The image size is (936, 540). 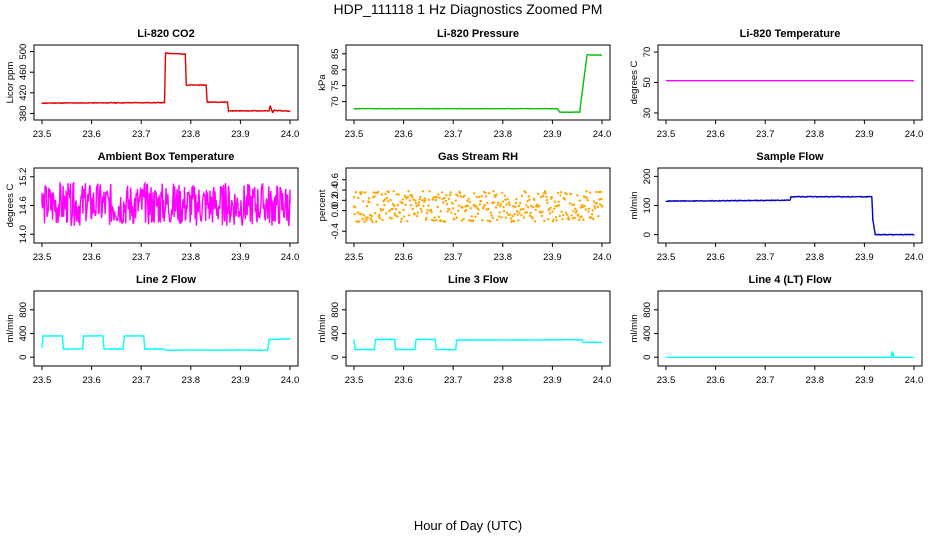 I want to click on y-tick-label: 15.2, so click(x=23, y=177).